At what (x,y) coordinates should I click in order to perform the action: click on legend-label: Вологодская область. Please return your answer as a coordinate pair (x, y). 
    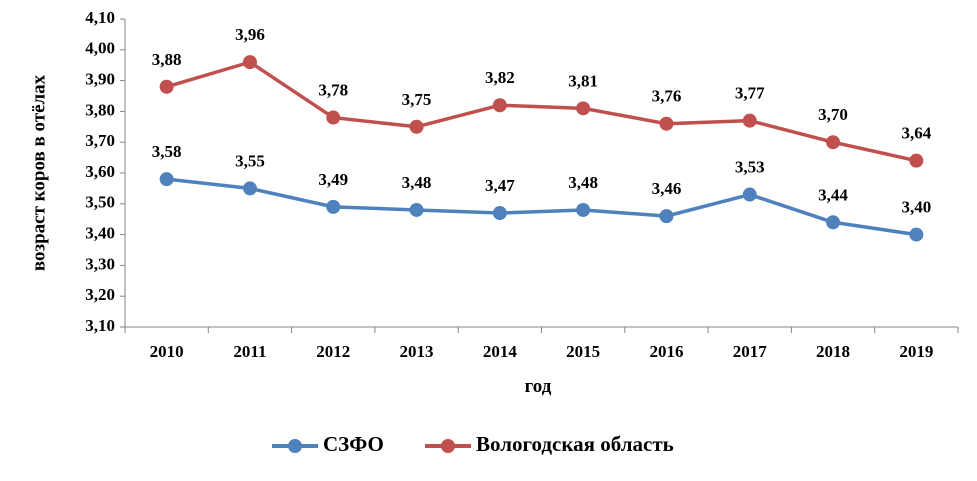
    Looking at the image, I should click on (575, 444).